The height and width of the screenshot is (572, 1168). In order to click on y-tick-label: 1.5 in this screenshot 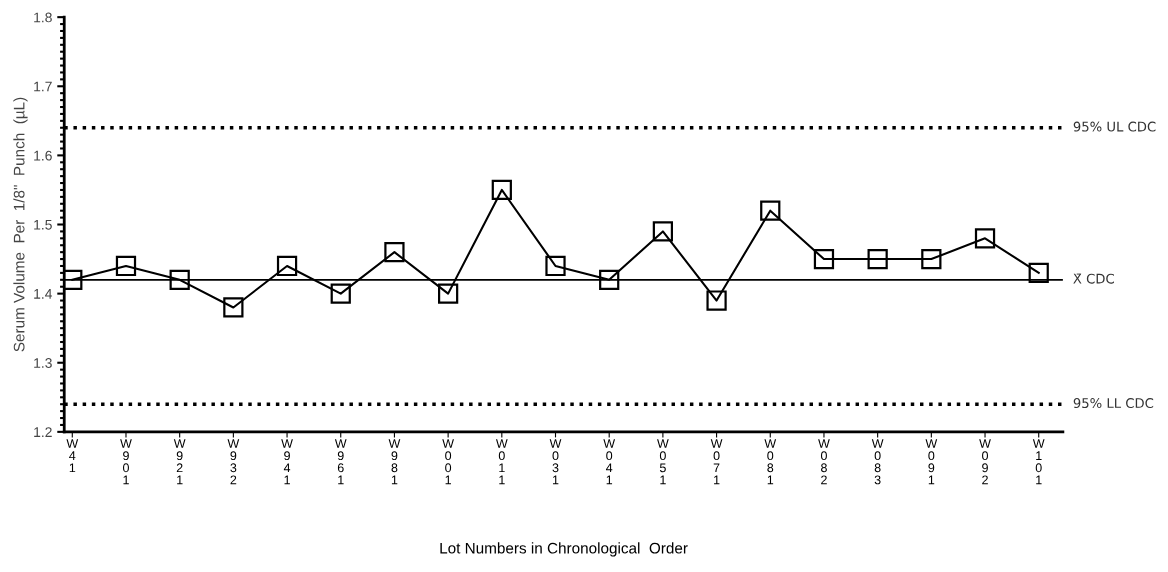, I will do `click(43, 224)`.